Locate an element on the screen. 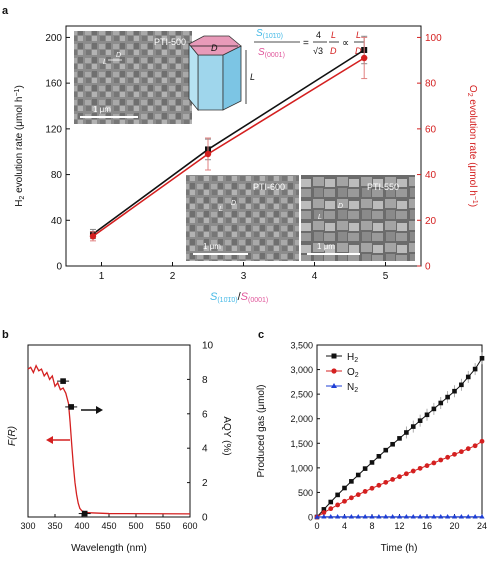 Image resolution: width=489 pixels, height=564 pixels. b-xtick-label: 550 is located at coordinates (162, 526).